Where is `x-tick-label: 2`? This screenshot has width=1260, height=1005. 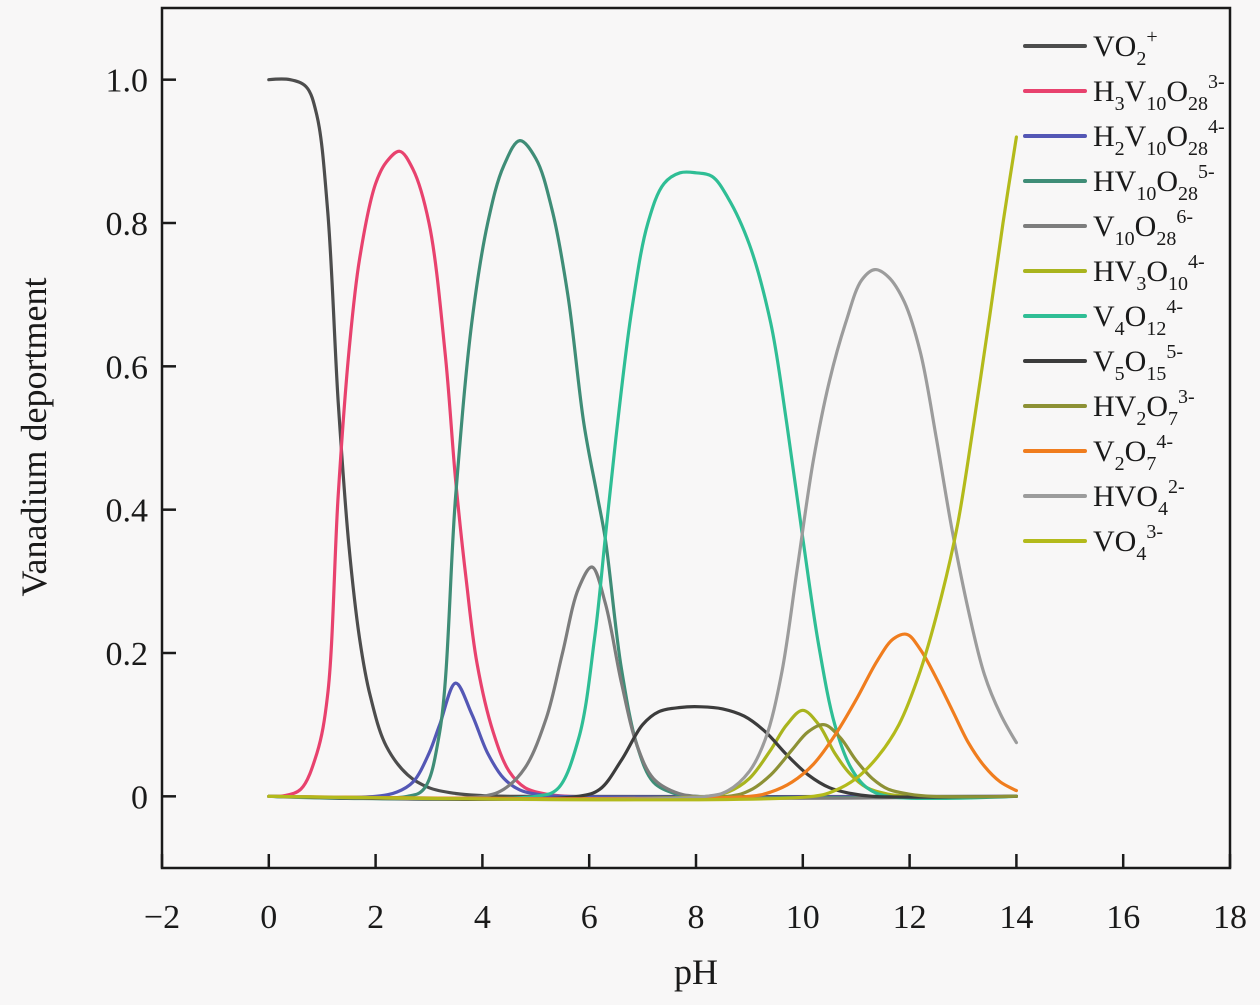 x-tick-label: 2 is located at coordinates (375, 917).